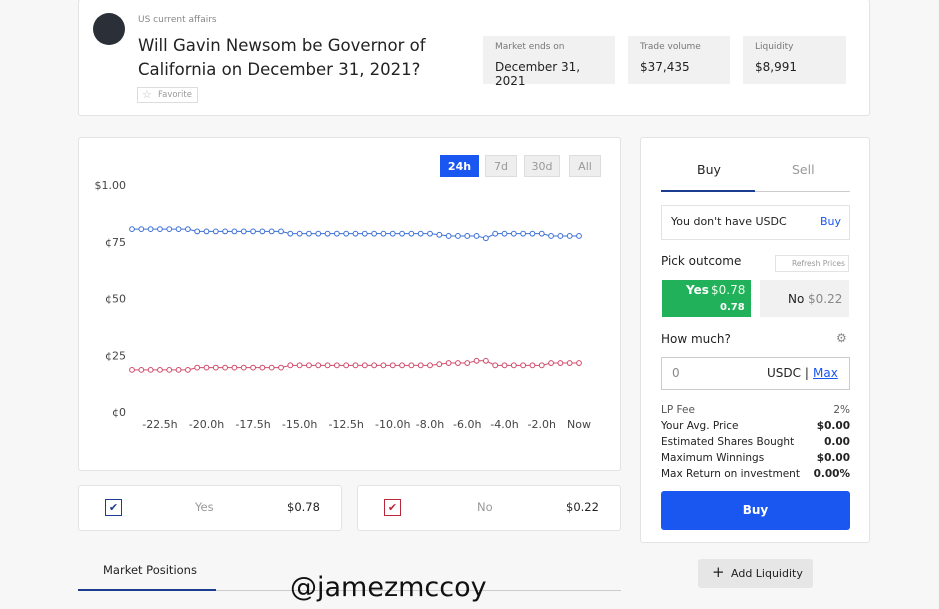 This screenshot has height=609, width=939. What do you see at coordinates (303, 507) in the screenshot?
I see `outcome-price: $0.78` at bounding box center [303, 507].